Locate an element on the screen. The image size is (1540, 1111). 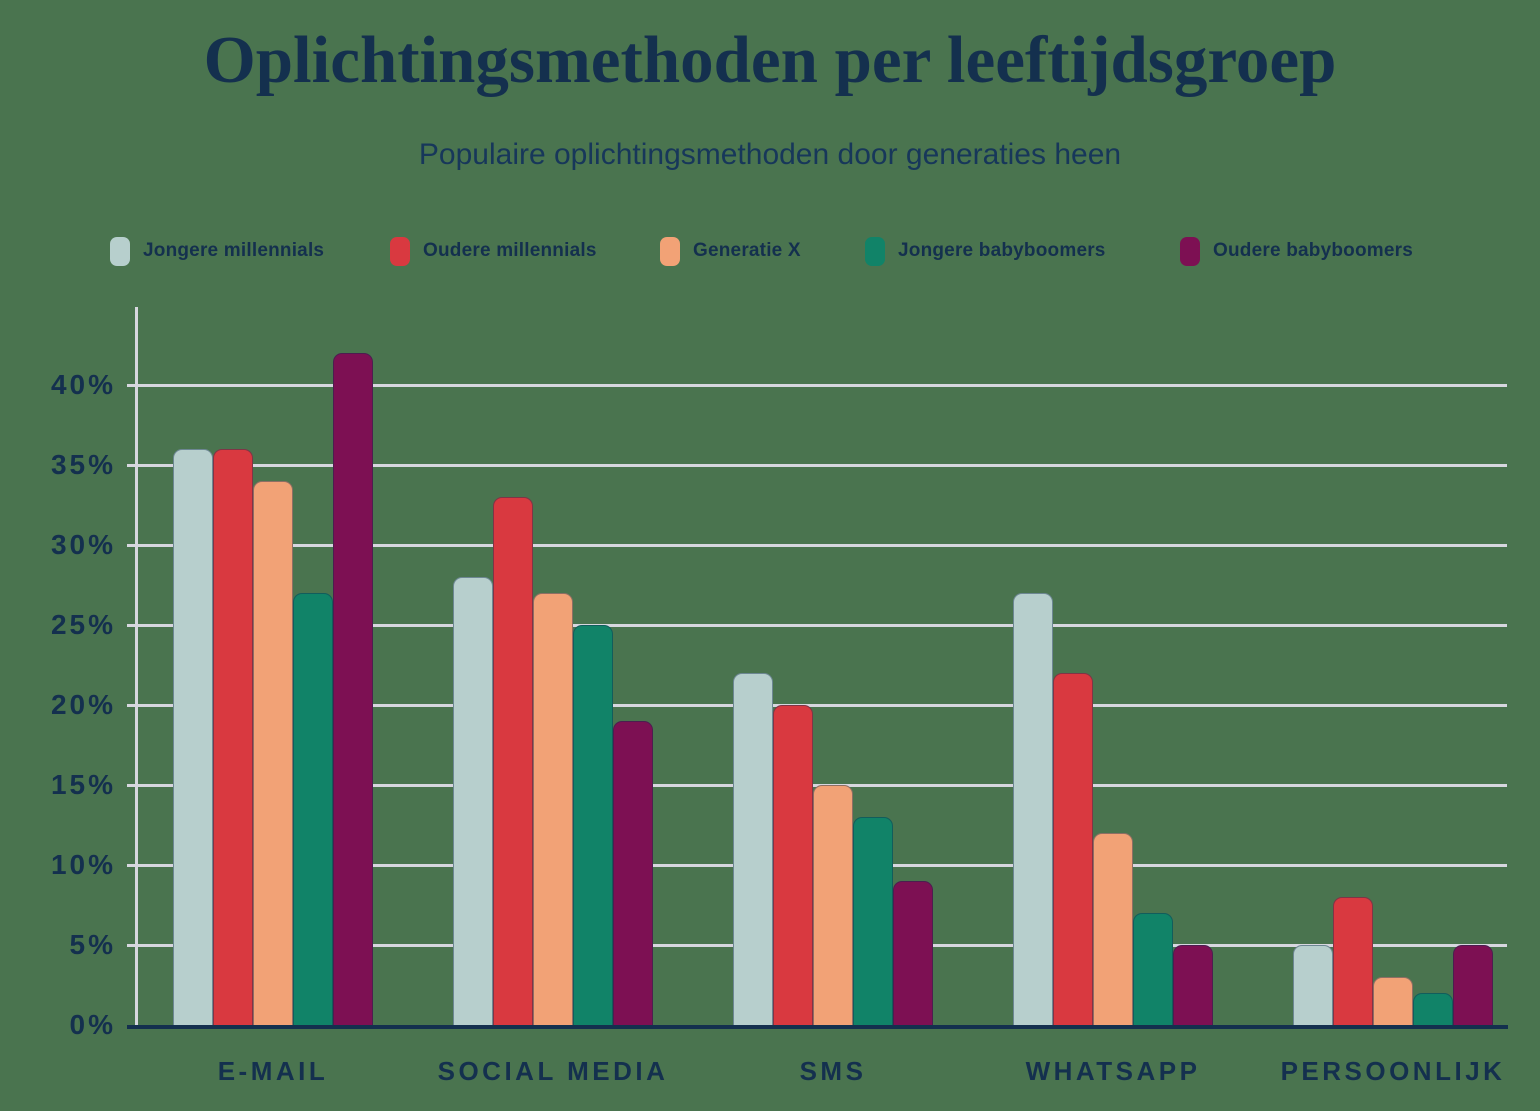
legend-swatch-oudere-babyboomers is located at coordinates (1190, 251).